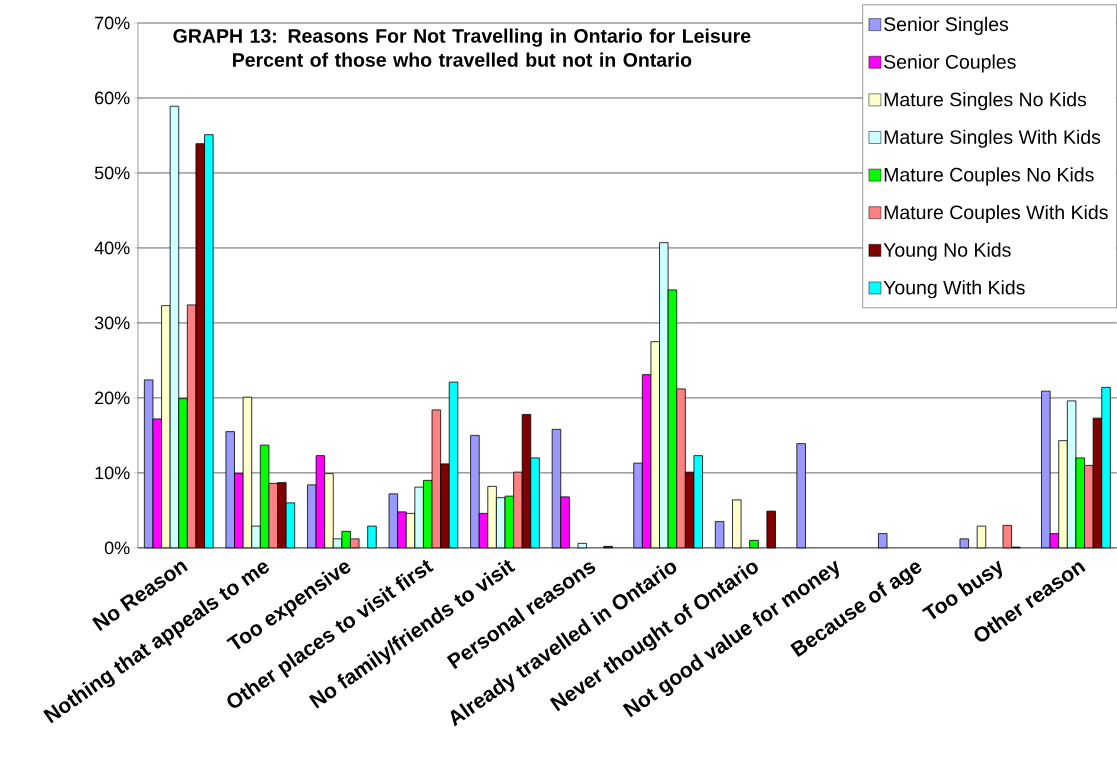 This screenshot has width=1117, height=777. I want to click on legend-label: Senior Singles, so click(946, 26).